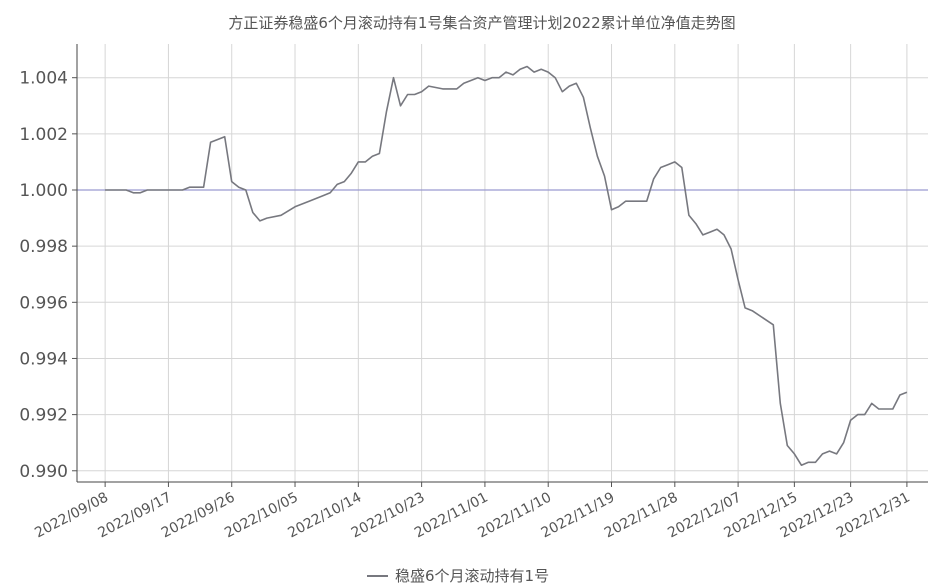 This screenshot has width=930, height=585. Describe the element at coordinates (43, 247) in the screenshot. I see `y-tick-label: 0.998` at that location.